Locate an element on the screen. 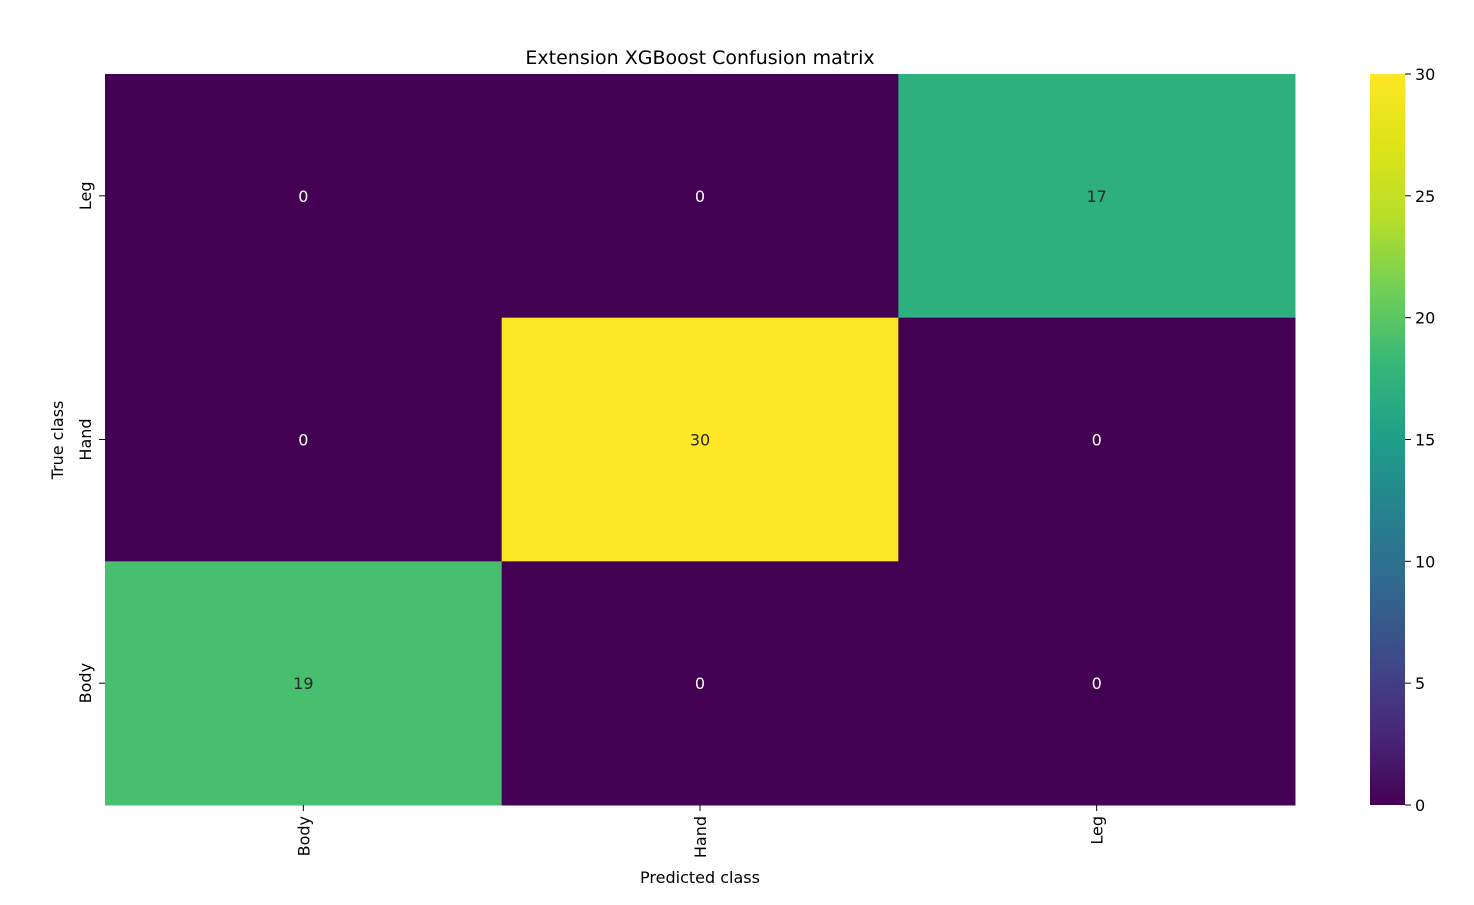 This screenshot has width=1474, height=905. colorbar-tick-label: 10 is located at coordinates (1425, 561).